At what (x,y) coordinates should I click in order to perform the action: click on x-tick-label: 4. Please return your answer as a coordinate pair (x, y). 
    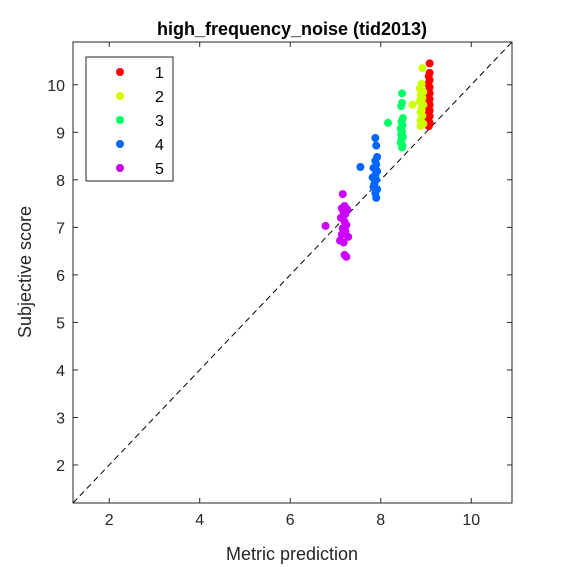
    Looking at the image, I should click on (199, 520).